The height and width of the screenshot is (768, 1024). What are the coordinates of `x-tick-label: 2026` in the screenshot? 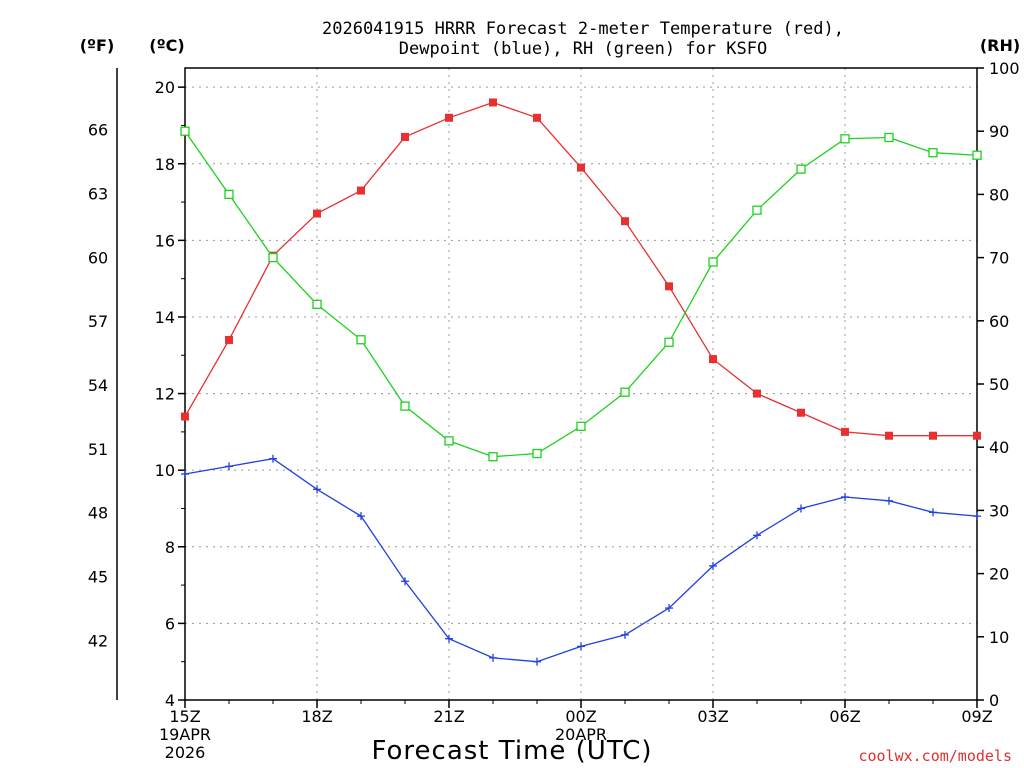 It's located at (185, 752).